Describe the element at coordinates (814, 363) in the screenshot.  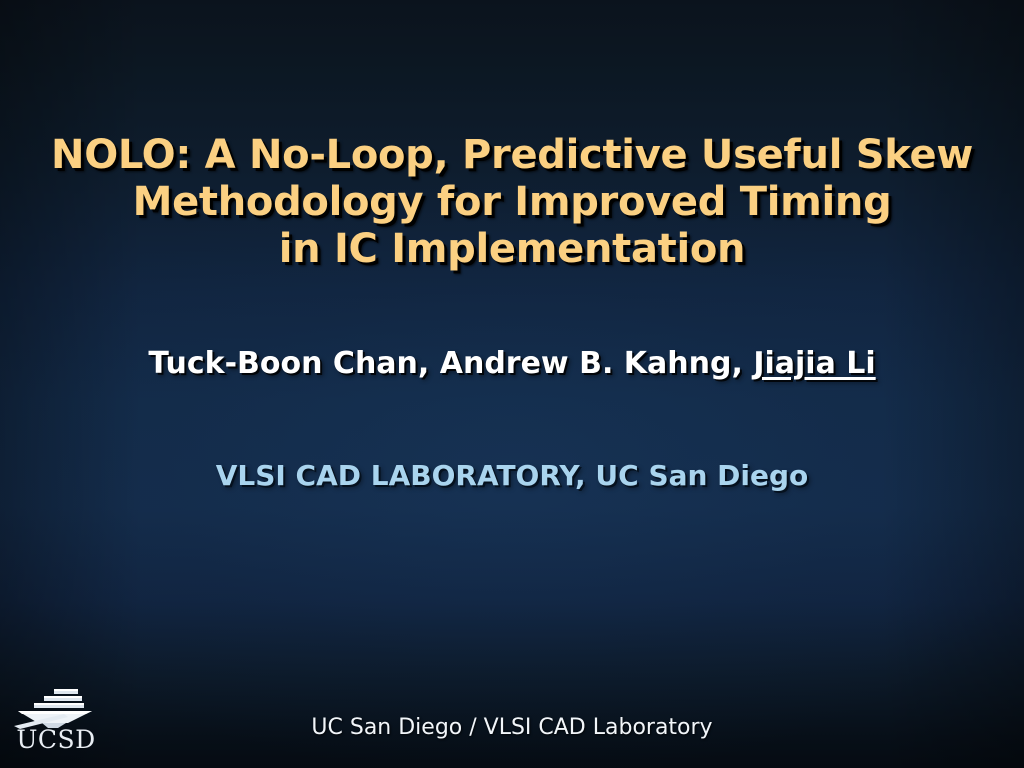
I see `presenting-author: Jiajia Li` at that location.